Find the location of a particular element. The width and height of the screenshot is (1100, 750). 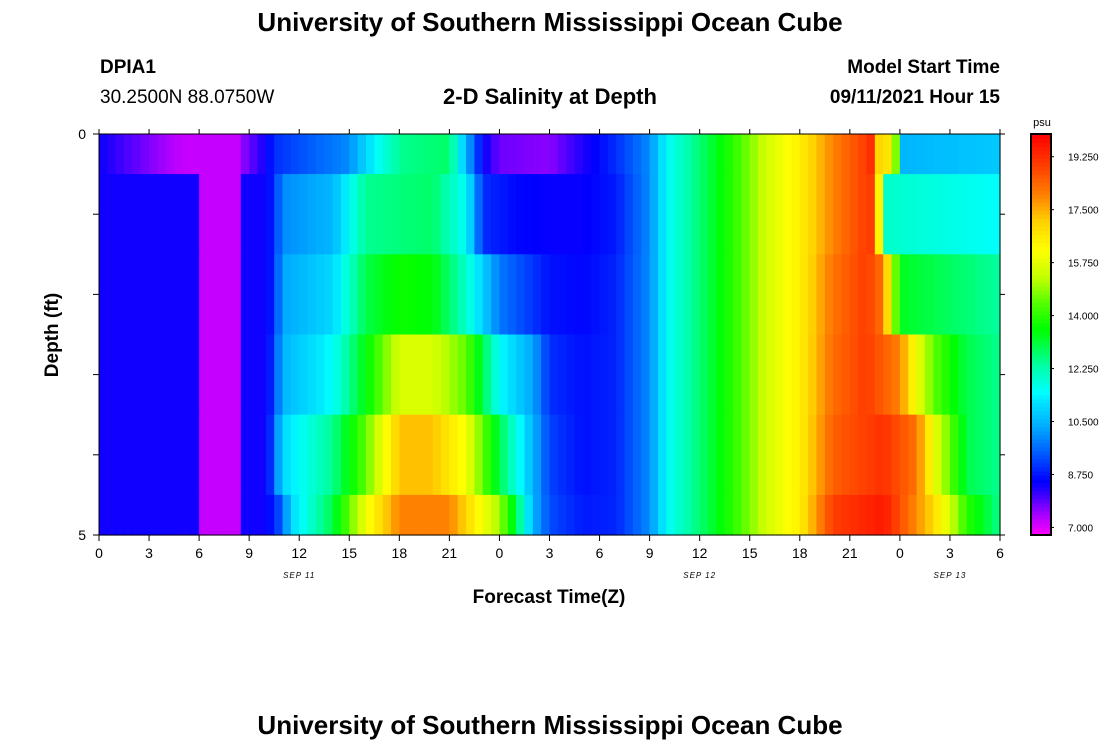

x-tick-label: 0 is located at coordinates (99, 553).